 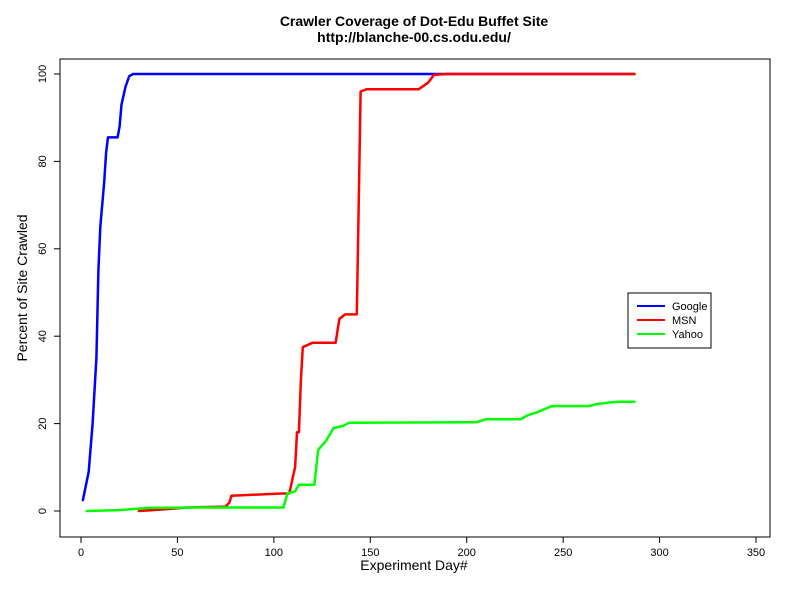 What do you see at coordinates (659, 553) in the screenshot?
I see `x-tick-label: 300` at bounding box center [659, 553].